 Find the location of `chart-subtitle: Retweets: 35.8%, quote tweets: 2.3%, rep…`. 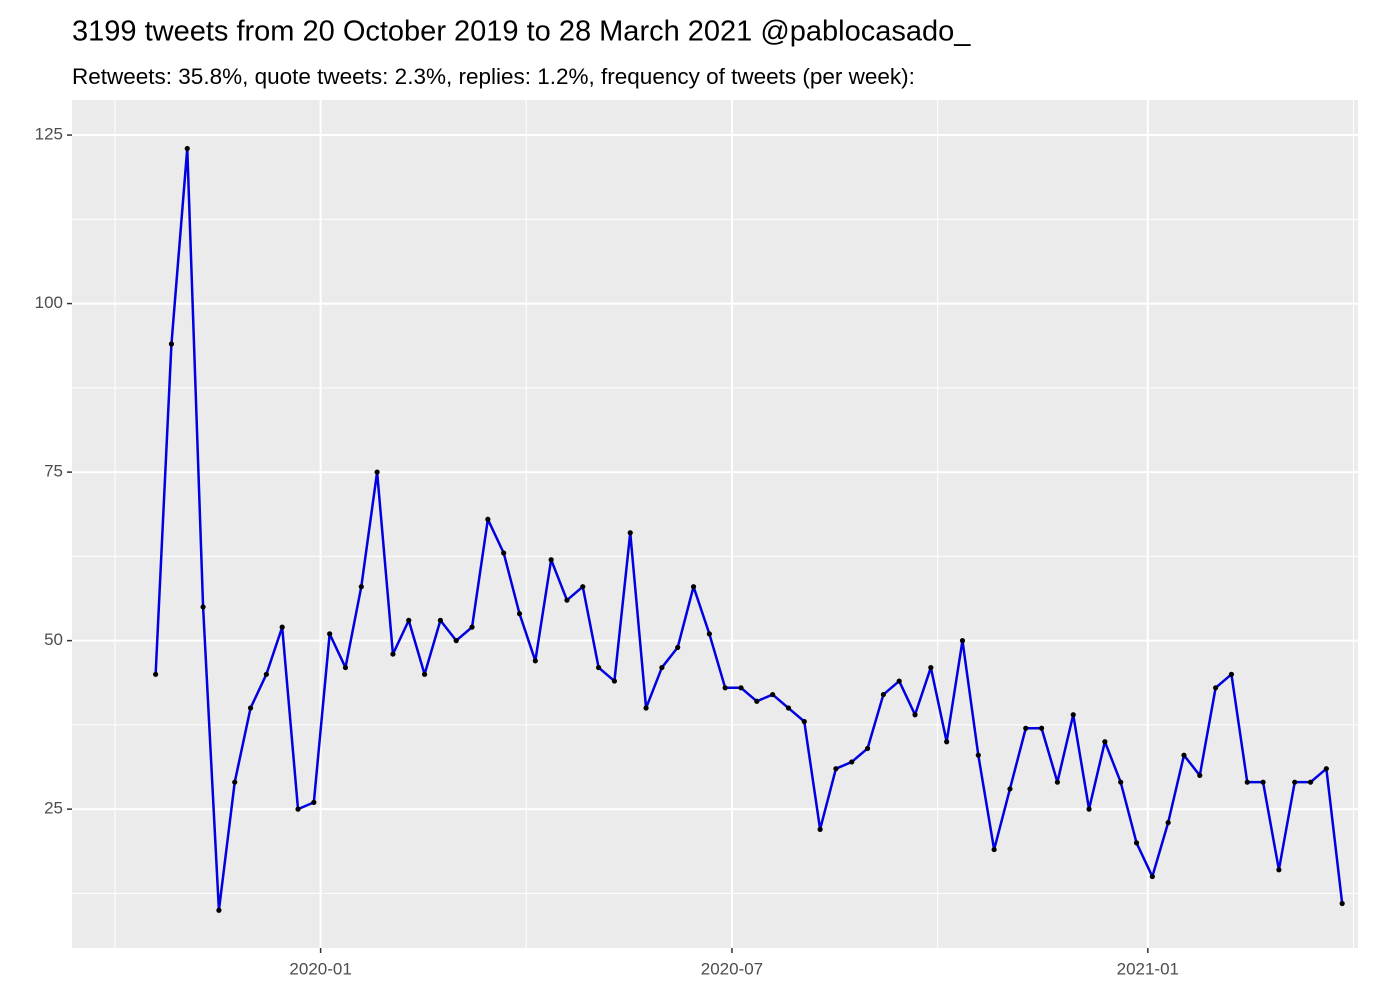

chart-subtitle: Retweets: 35.8%, quote tweets: 2.3%, rep… is located at coordinates (493, 76).